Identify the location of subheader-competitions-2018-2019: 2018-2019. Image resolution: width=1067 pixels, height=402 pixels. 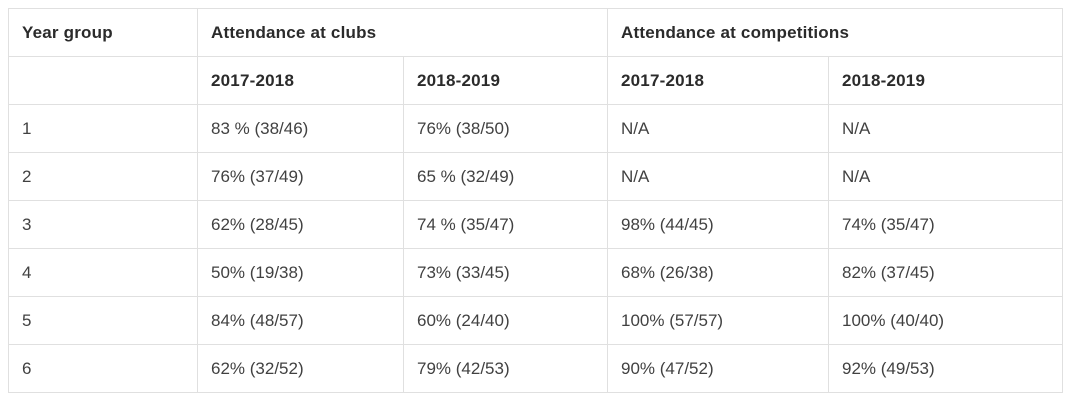
(945, 80).